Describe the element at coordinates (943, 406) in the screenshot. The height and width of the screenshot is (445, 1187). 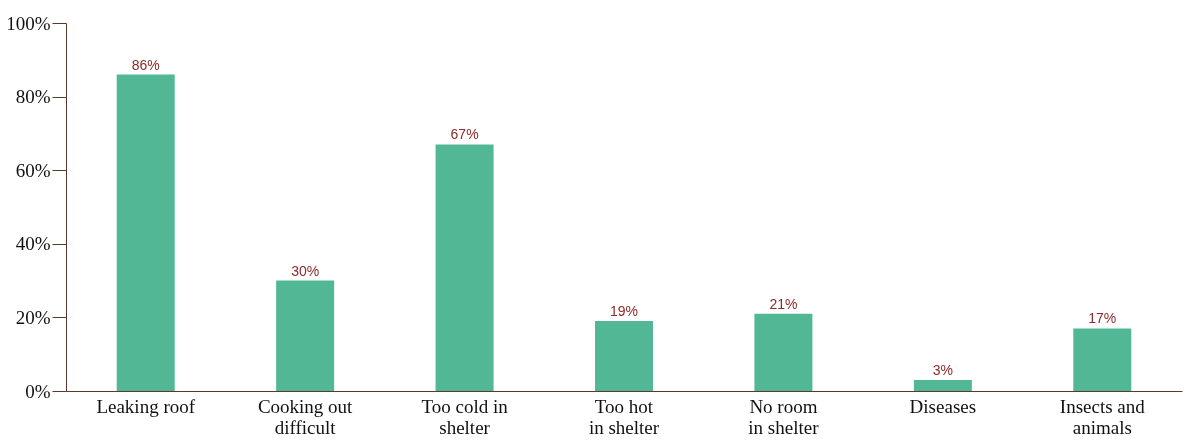
I see `x-tick-label: Diseases` at that location.